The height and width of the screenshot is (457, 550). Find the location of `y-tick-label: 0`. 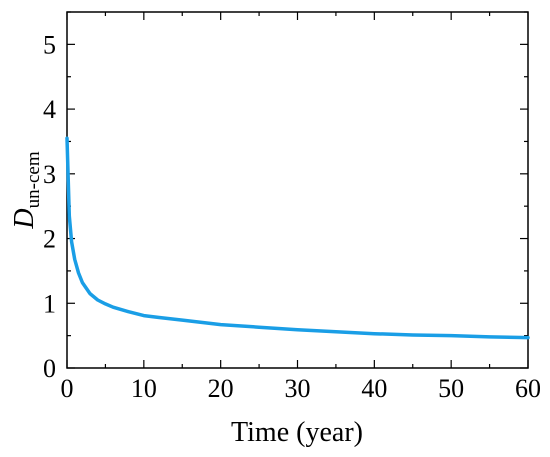

y-tick-label: 0 is located at coordinates (49, 368).